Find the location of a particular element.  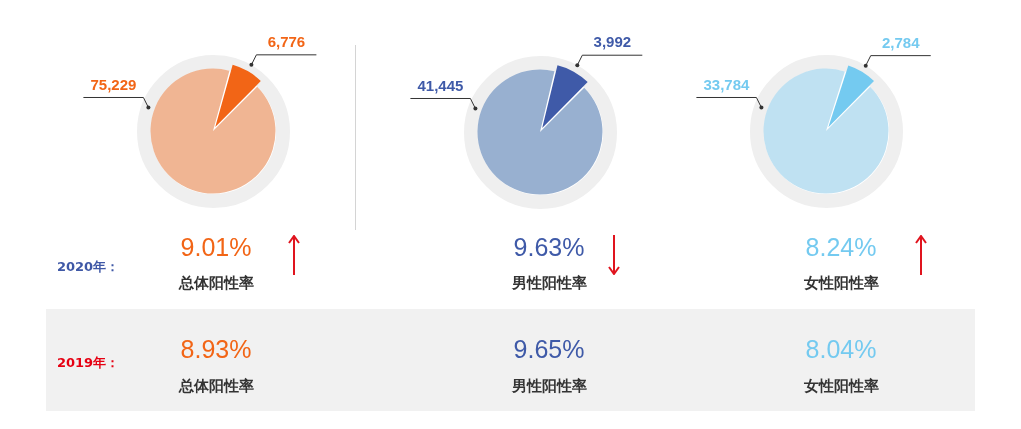

text: 8.04% is located at coordinates (841, 348).